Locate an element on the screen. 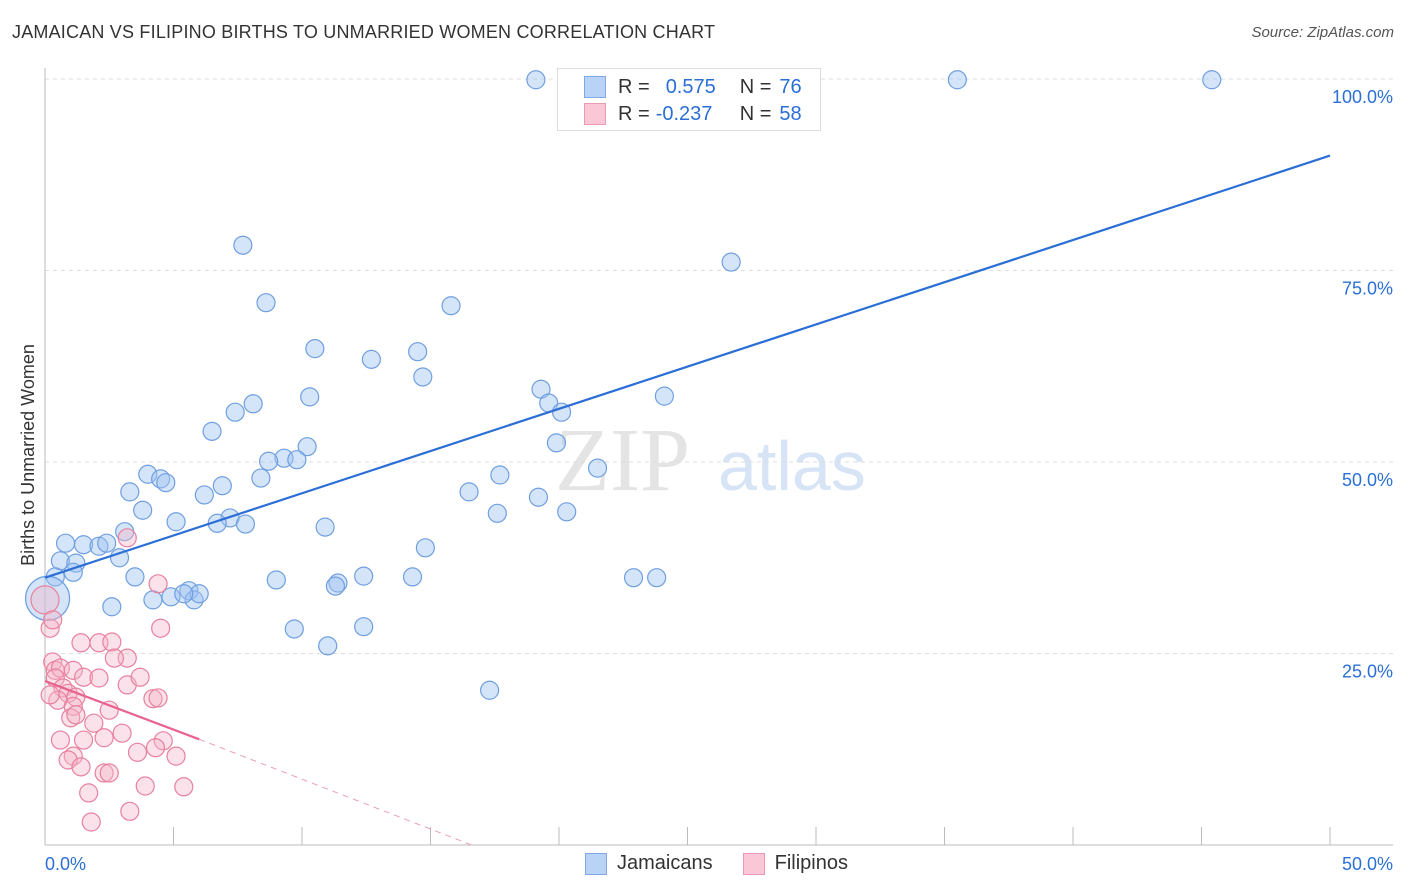  r-value: -0.237 is located at coordinates (684, 113).